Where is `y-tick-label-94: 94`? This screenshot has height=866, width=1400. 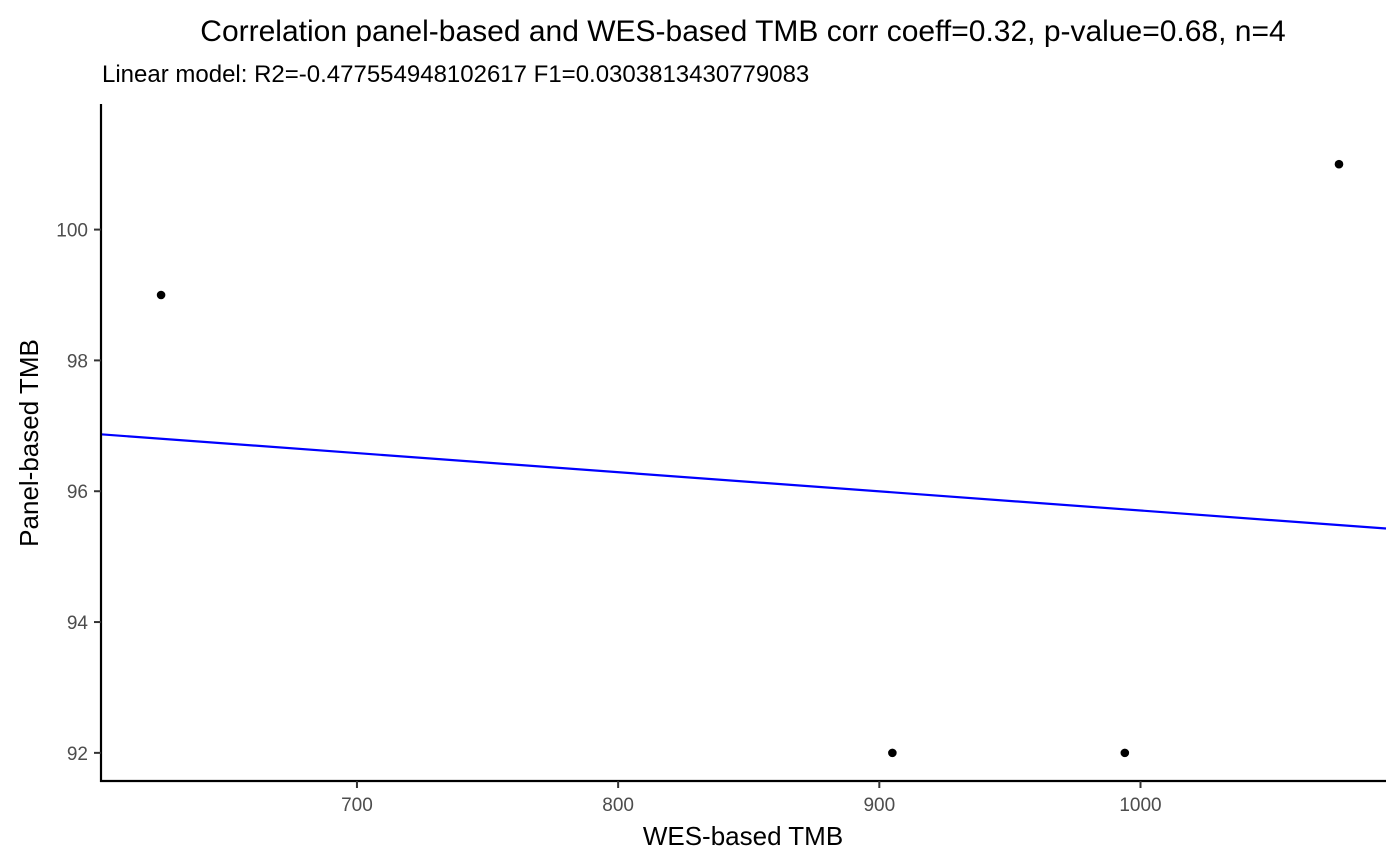 y-tick-label-94: 94 is located at coordinates (78, 623).